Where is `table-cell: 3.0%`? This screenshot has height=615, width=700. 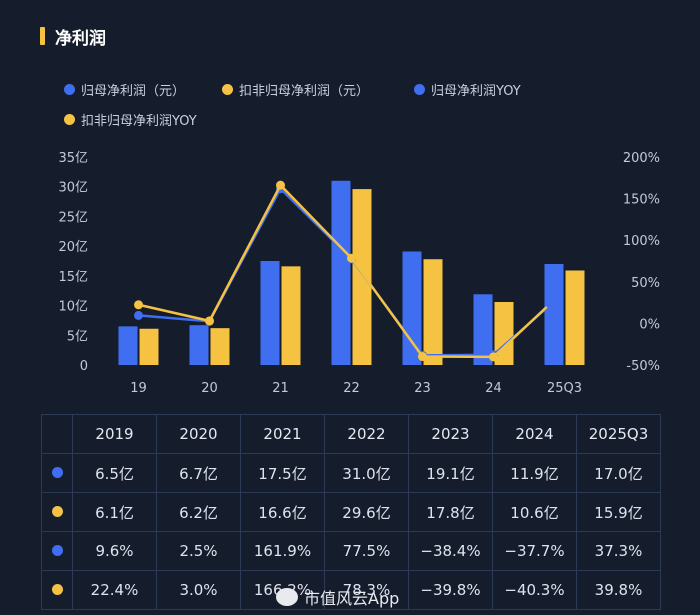 table-cell: 3.0% is located at coordinates (198, 590).